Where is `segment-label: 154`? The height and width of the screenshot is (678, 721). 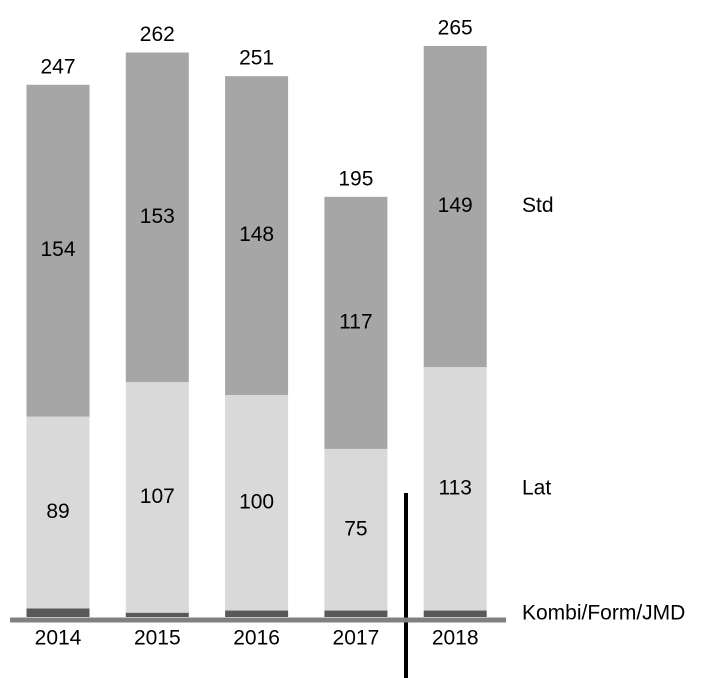
segment-label: 154 is located at coordinates (57, 249).